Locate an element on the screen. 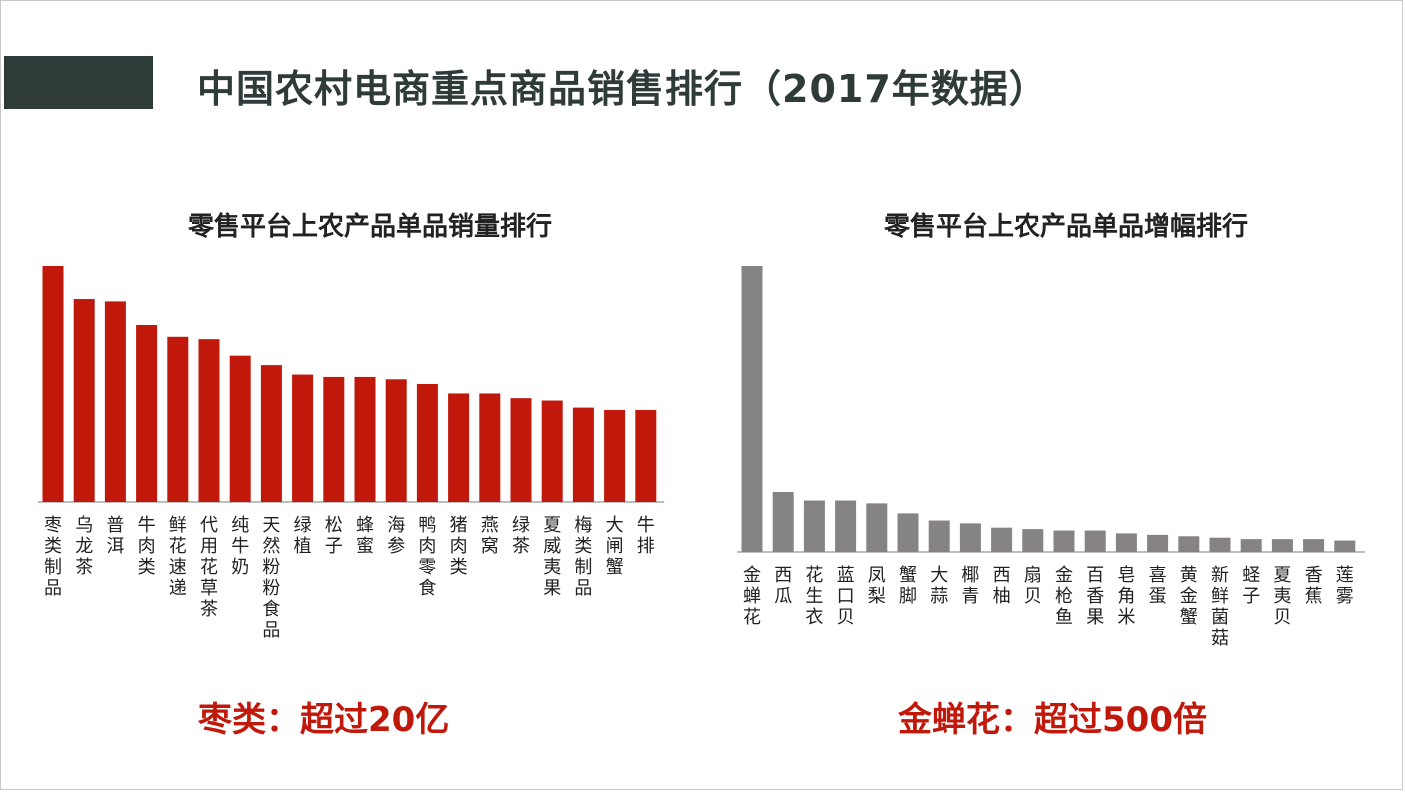  category-label-14: 喜蛋 is located at coordinates (1158, 586).